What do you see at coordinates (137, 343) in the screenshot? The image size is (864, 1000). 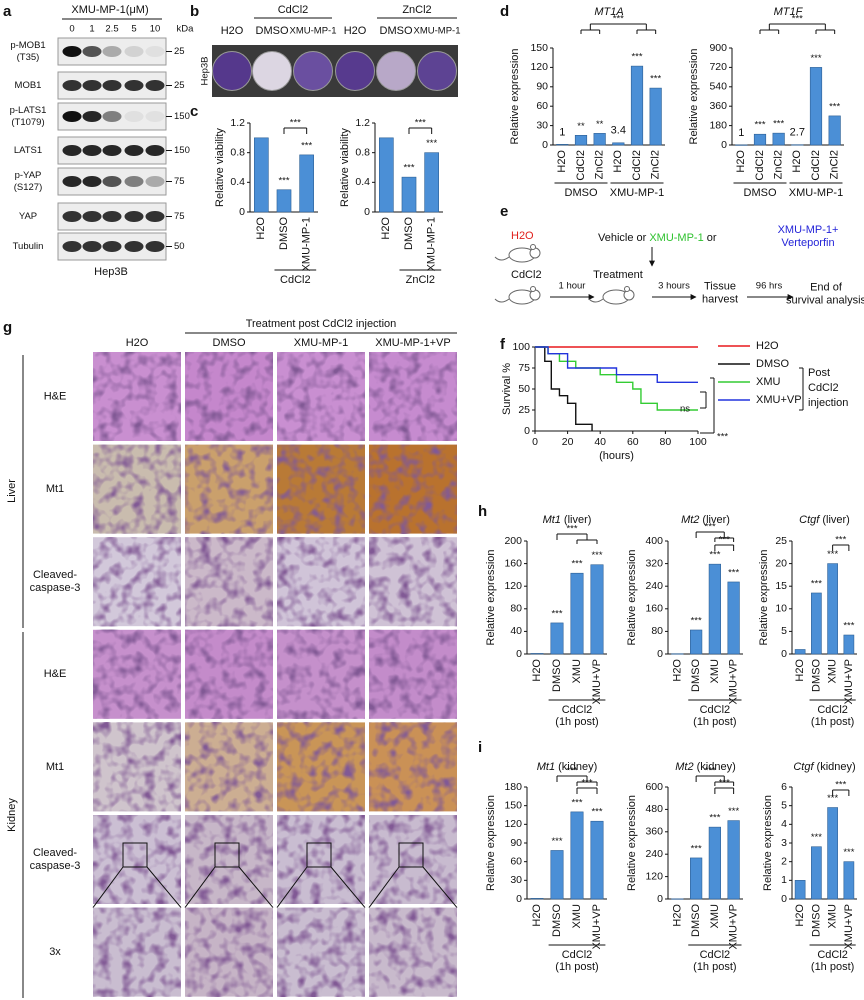 I see `column-label: H2O` at bounding box center [137, 343].